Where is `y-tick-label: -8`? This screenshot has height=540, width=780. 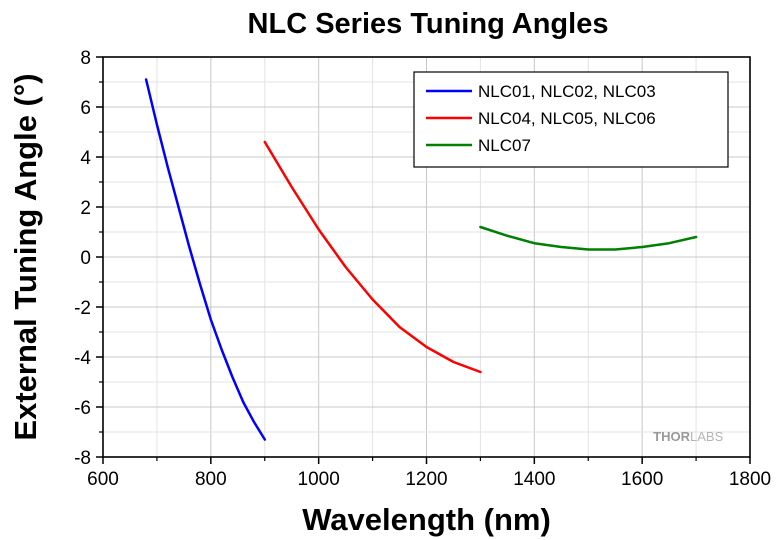 y-tick-label: -8 is located at coordinates (82, 458).